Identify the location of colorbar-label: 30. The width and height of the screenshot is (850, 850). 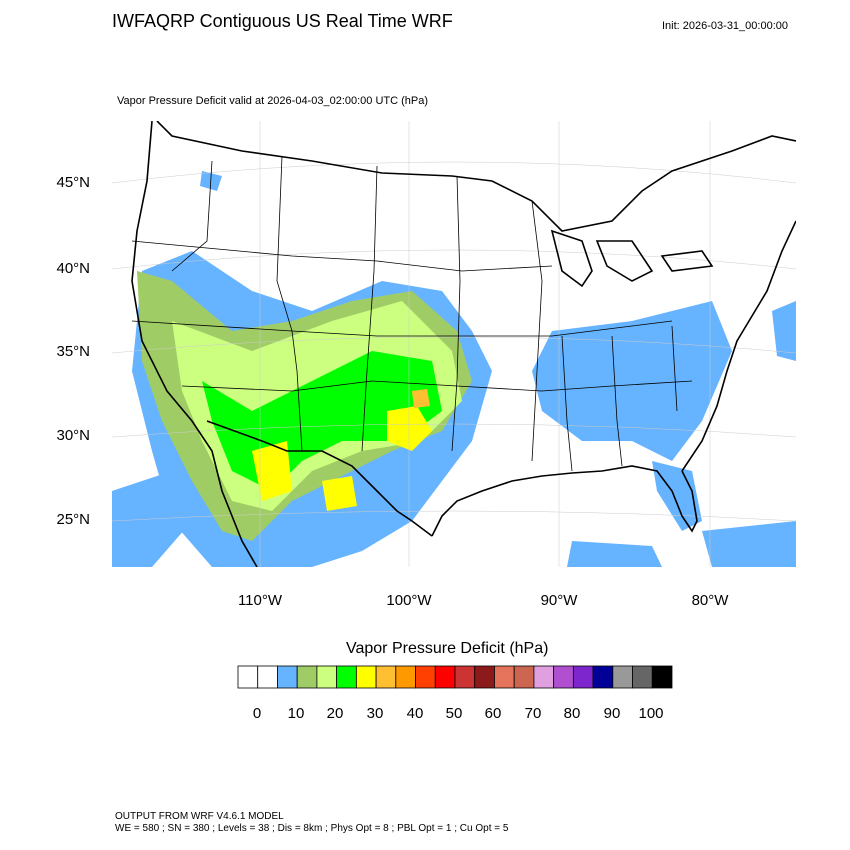
(375, 713).